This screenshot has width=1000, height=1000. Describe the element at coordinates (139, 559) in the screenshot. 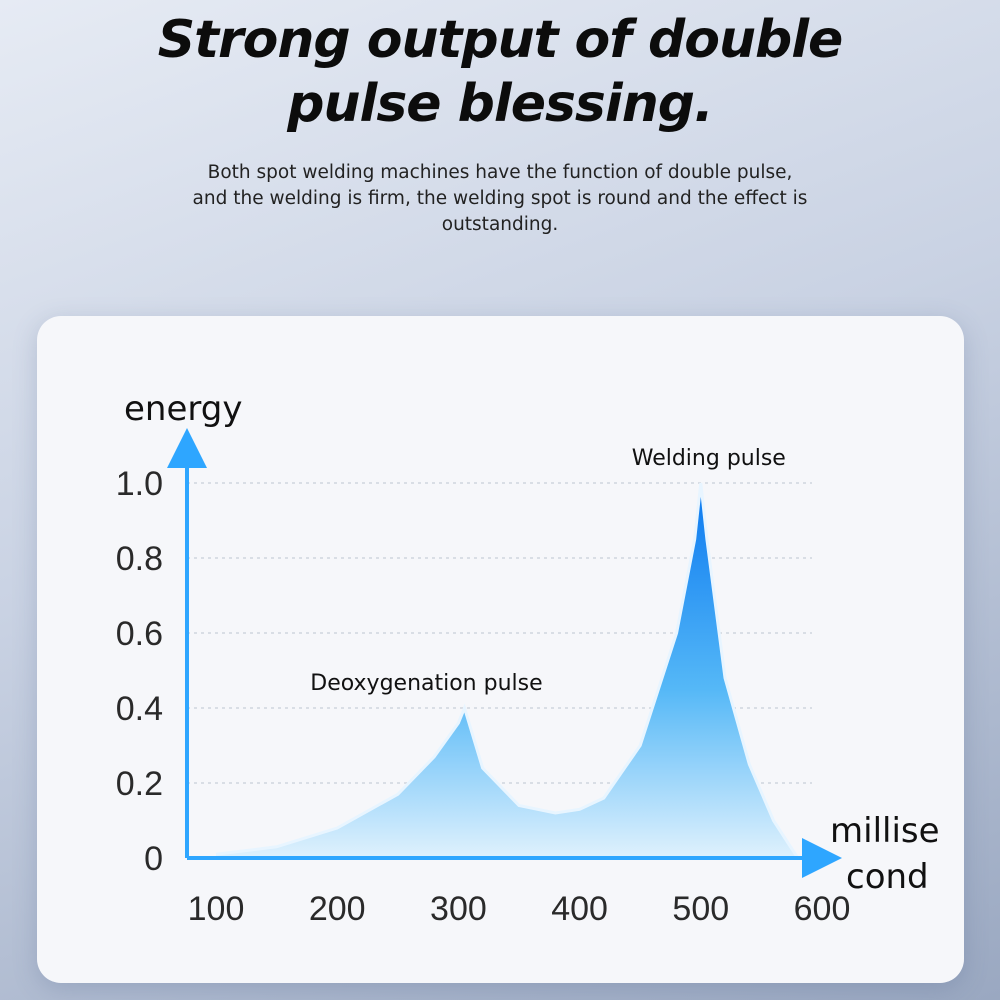

I see `y-tick-label: 0.8` at that location.